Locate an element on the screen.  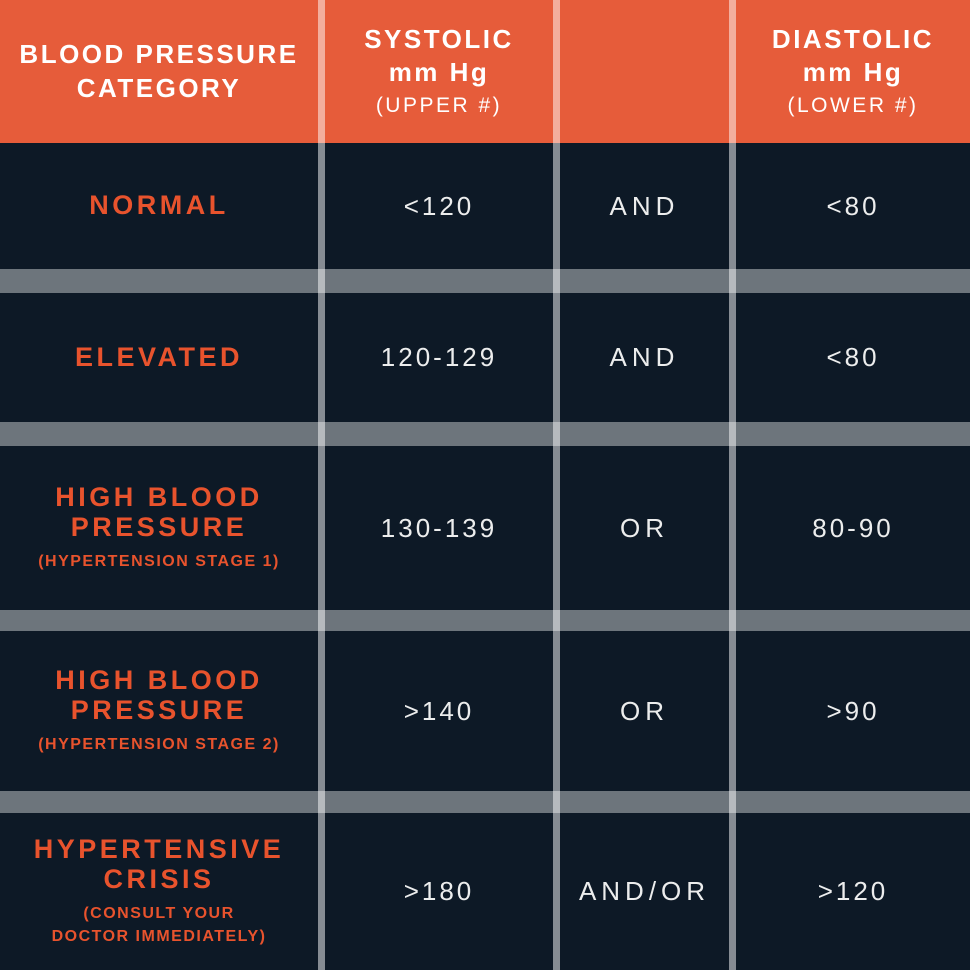
connector-value: AND/OR is located at coordinates (644, 891).